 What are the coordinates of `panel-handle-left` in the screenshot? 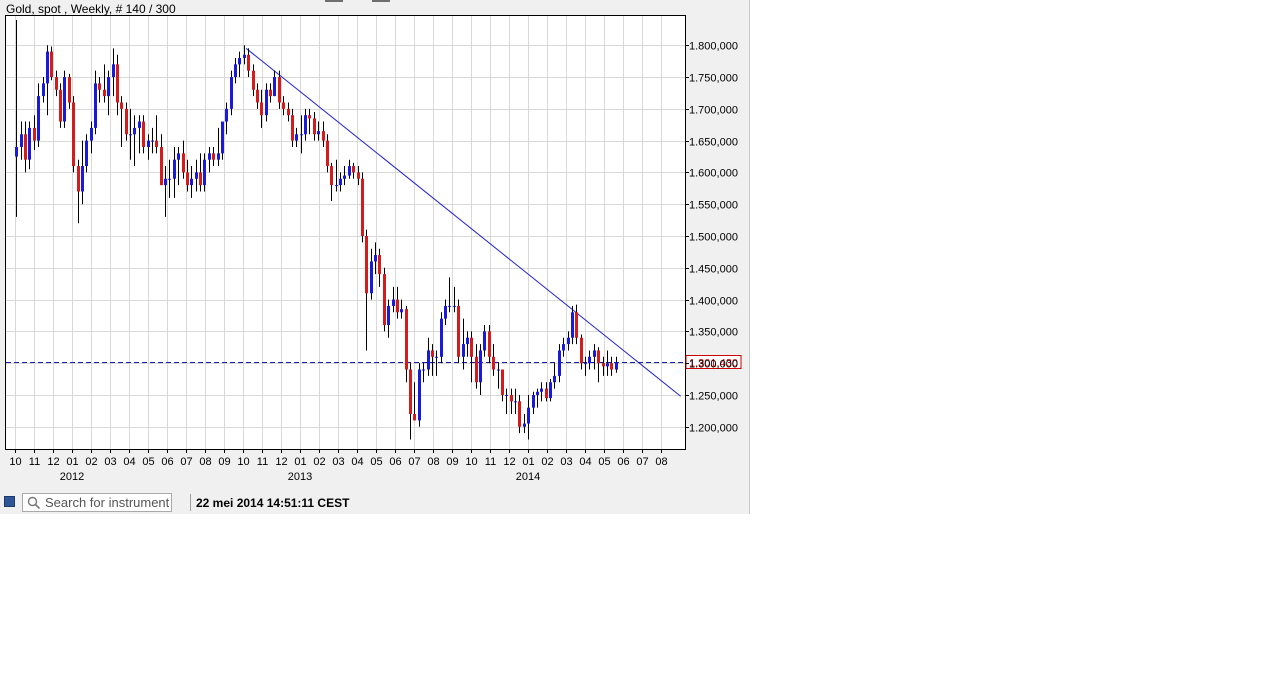 It's located at (334, 1).